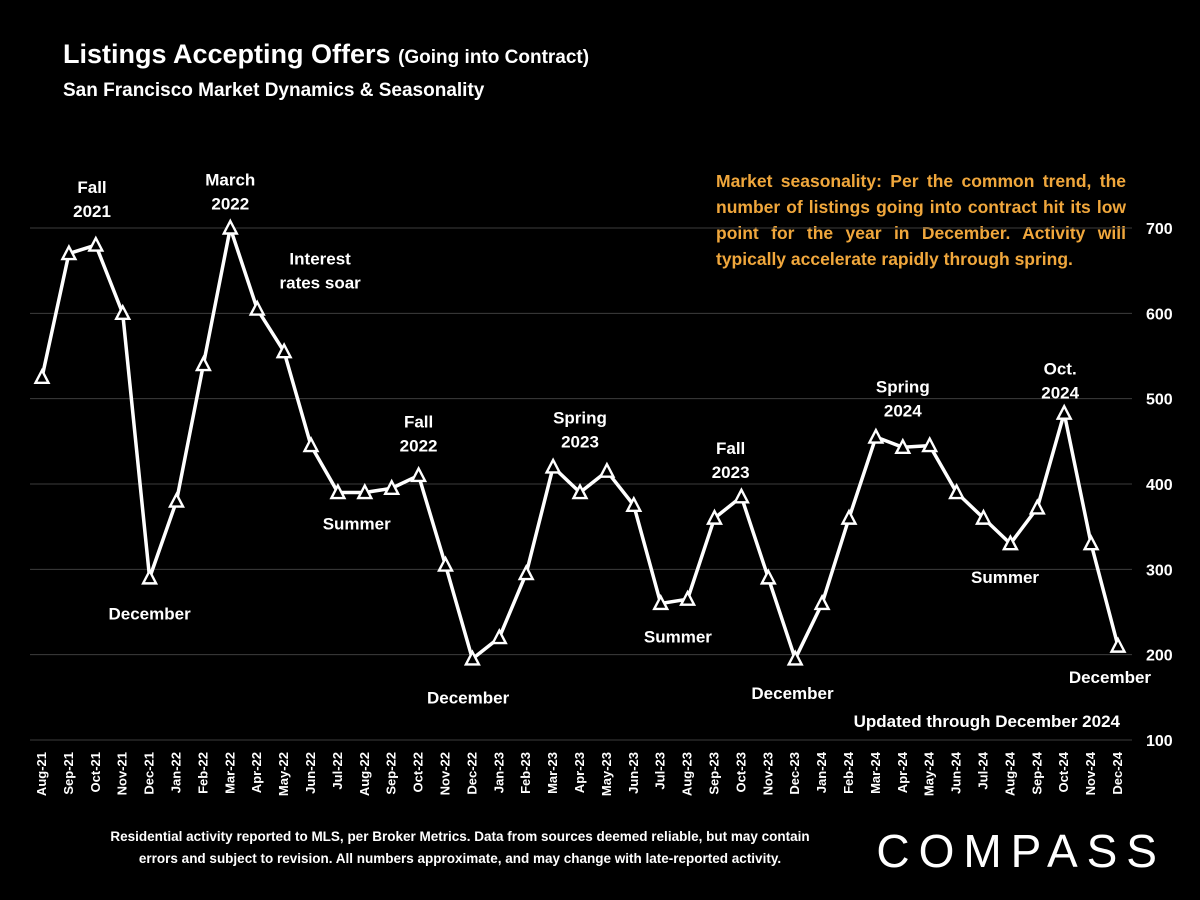  I want to click on x-axis-tick-label: Feb-24, so click(848, 772).